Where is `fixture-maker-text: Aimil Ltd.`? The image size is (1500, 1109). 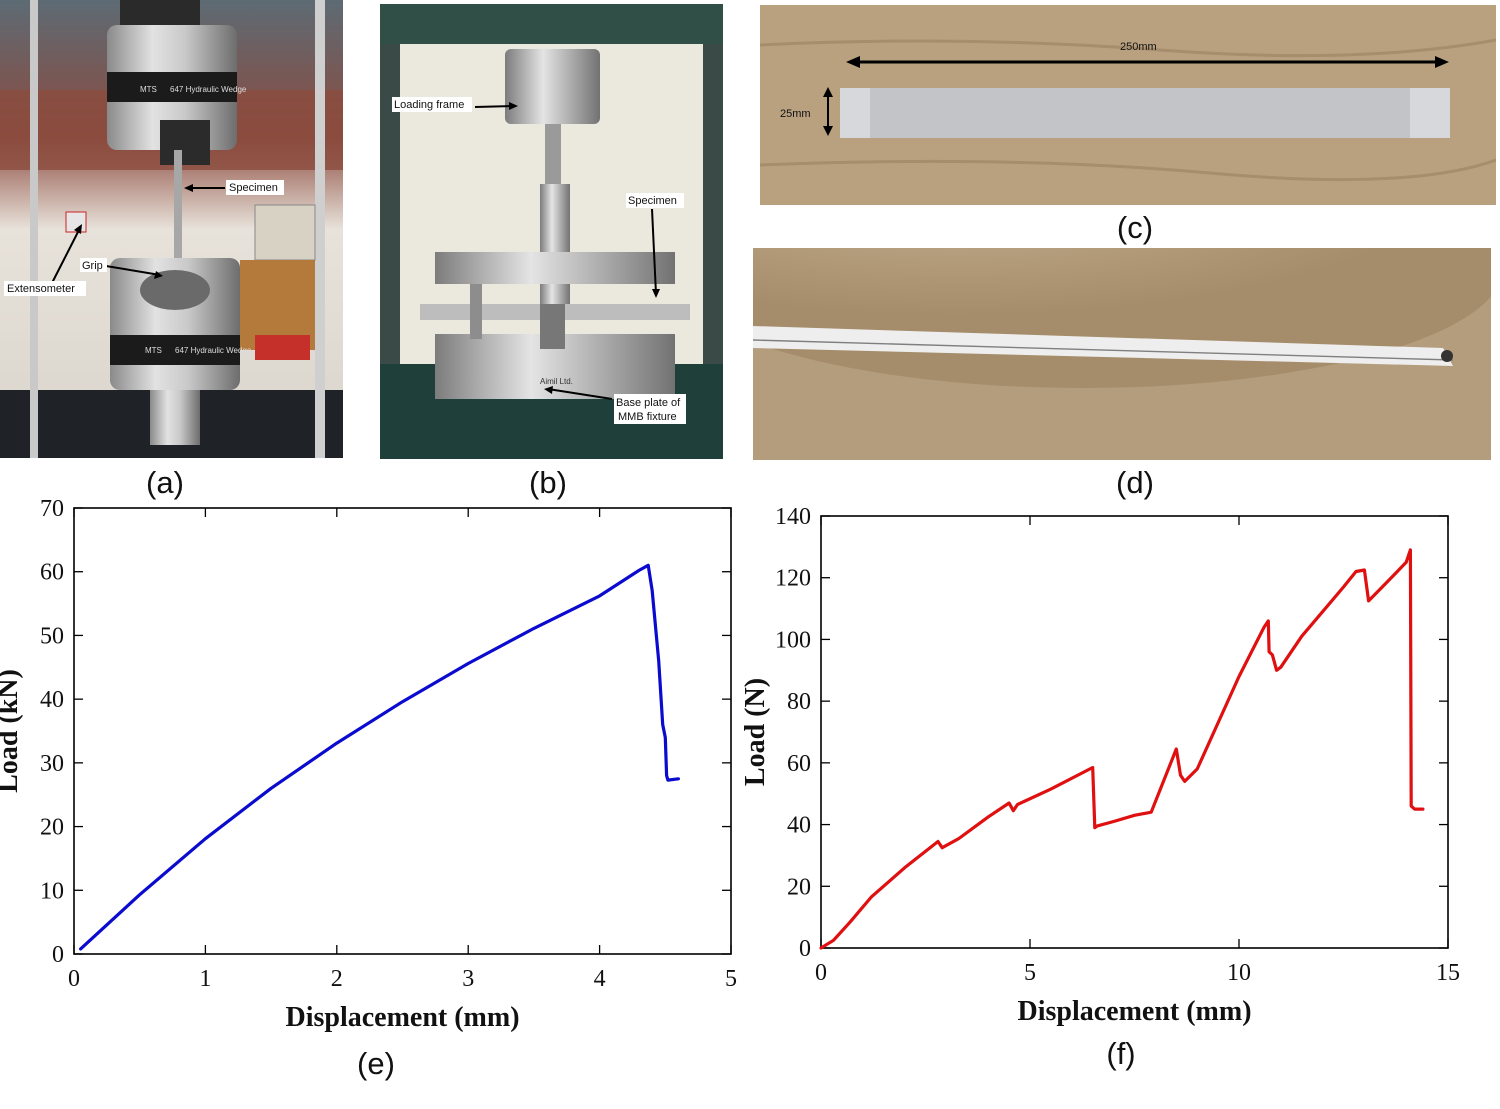
fixture-maker-text: Aimil Ltd. is located at coordinates (556, 381).